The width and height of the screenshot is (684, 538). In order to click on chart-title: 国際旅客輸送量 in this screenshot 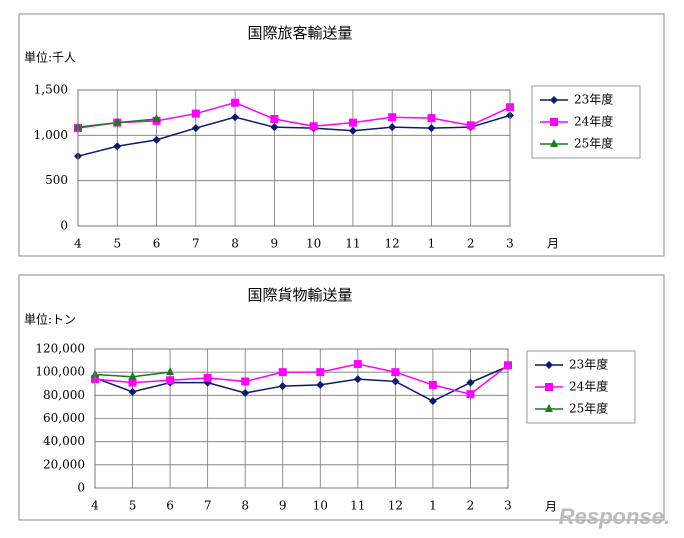, I will do `click(299, 33)`.